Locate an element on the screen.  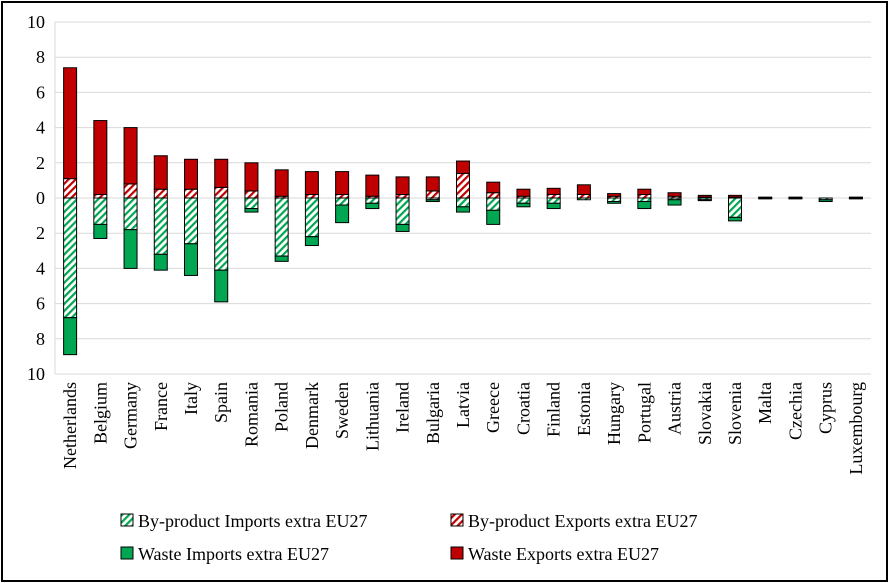
x-category-label: Luxembourg is located at coordinates (856, 428).